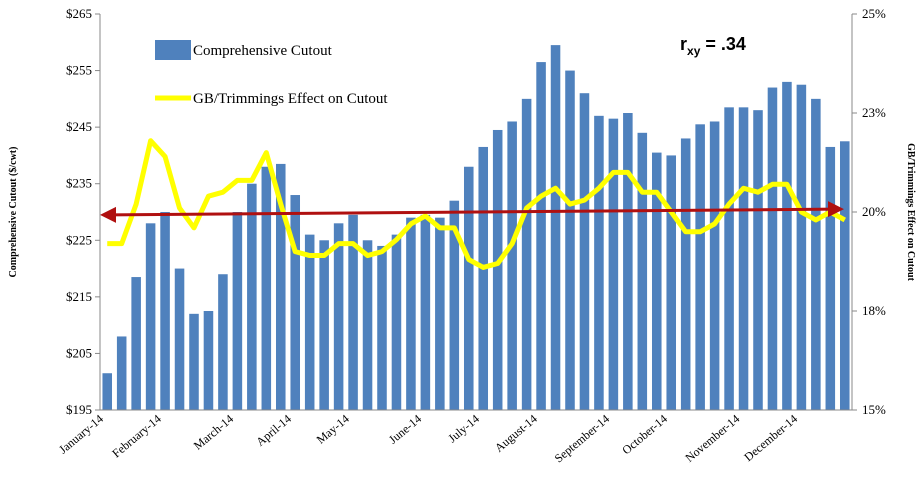 The image size is (920, 492). What do you see at coordinates (263, 51) in the screenshot?
I see `legend-label: Comprehensive Cutout` at bounding box center [263, 51].